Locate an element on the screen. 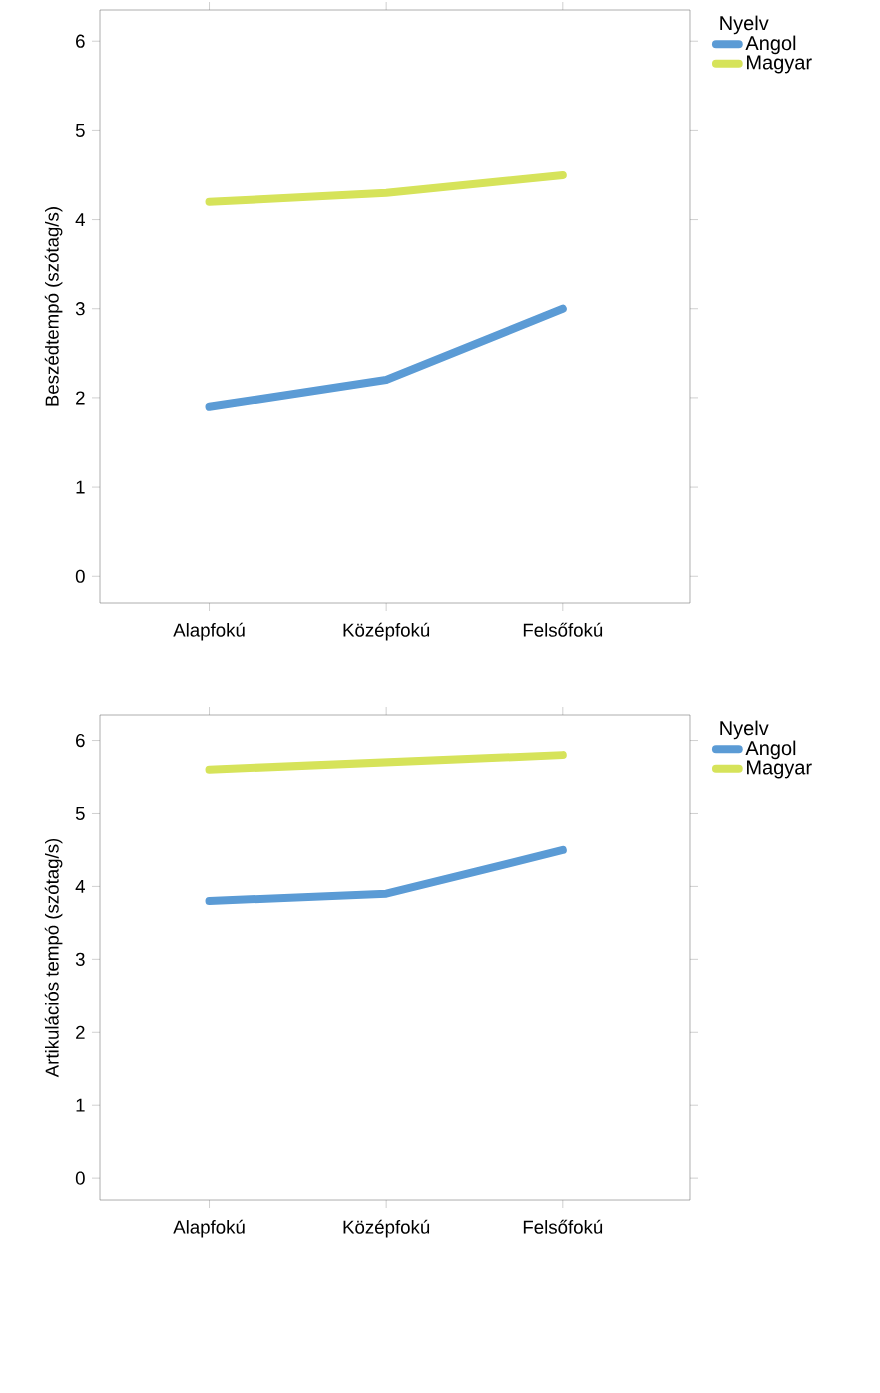 The width and height of the screenshot is (880, 1393). y-axis-title: Beszédtempó (szótag/s) is located at coordinates (53, 306).